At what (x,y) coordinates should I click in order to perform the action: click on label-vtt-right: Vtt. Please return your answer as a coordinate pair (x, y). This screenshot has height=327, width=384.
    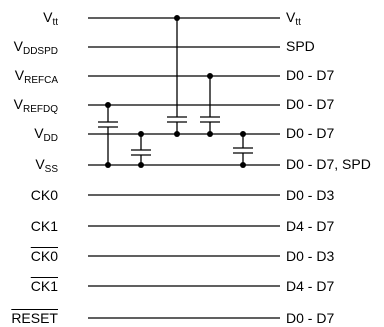
    Looking at the image, I should click on (293, 18).